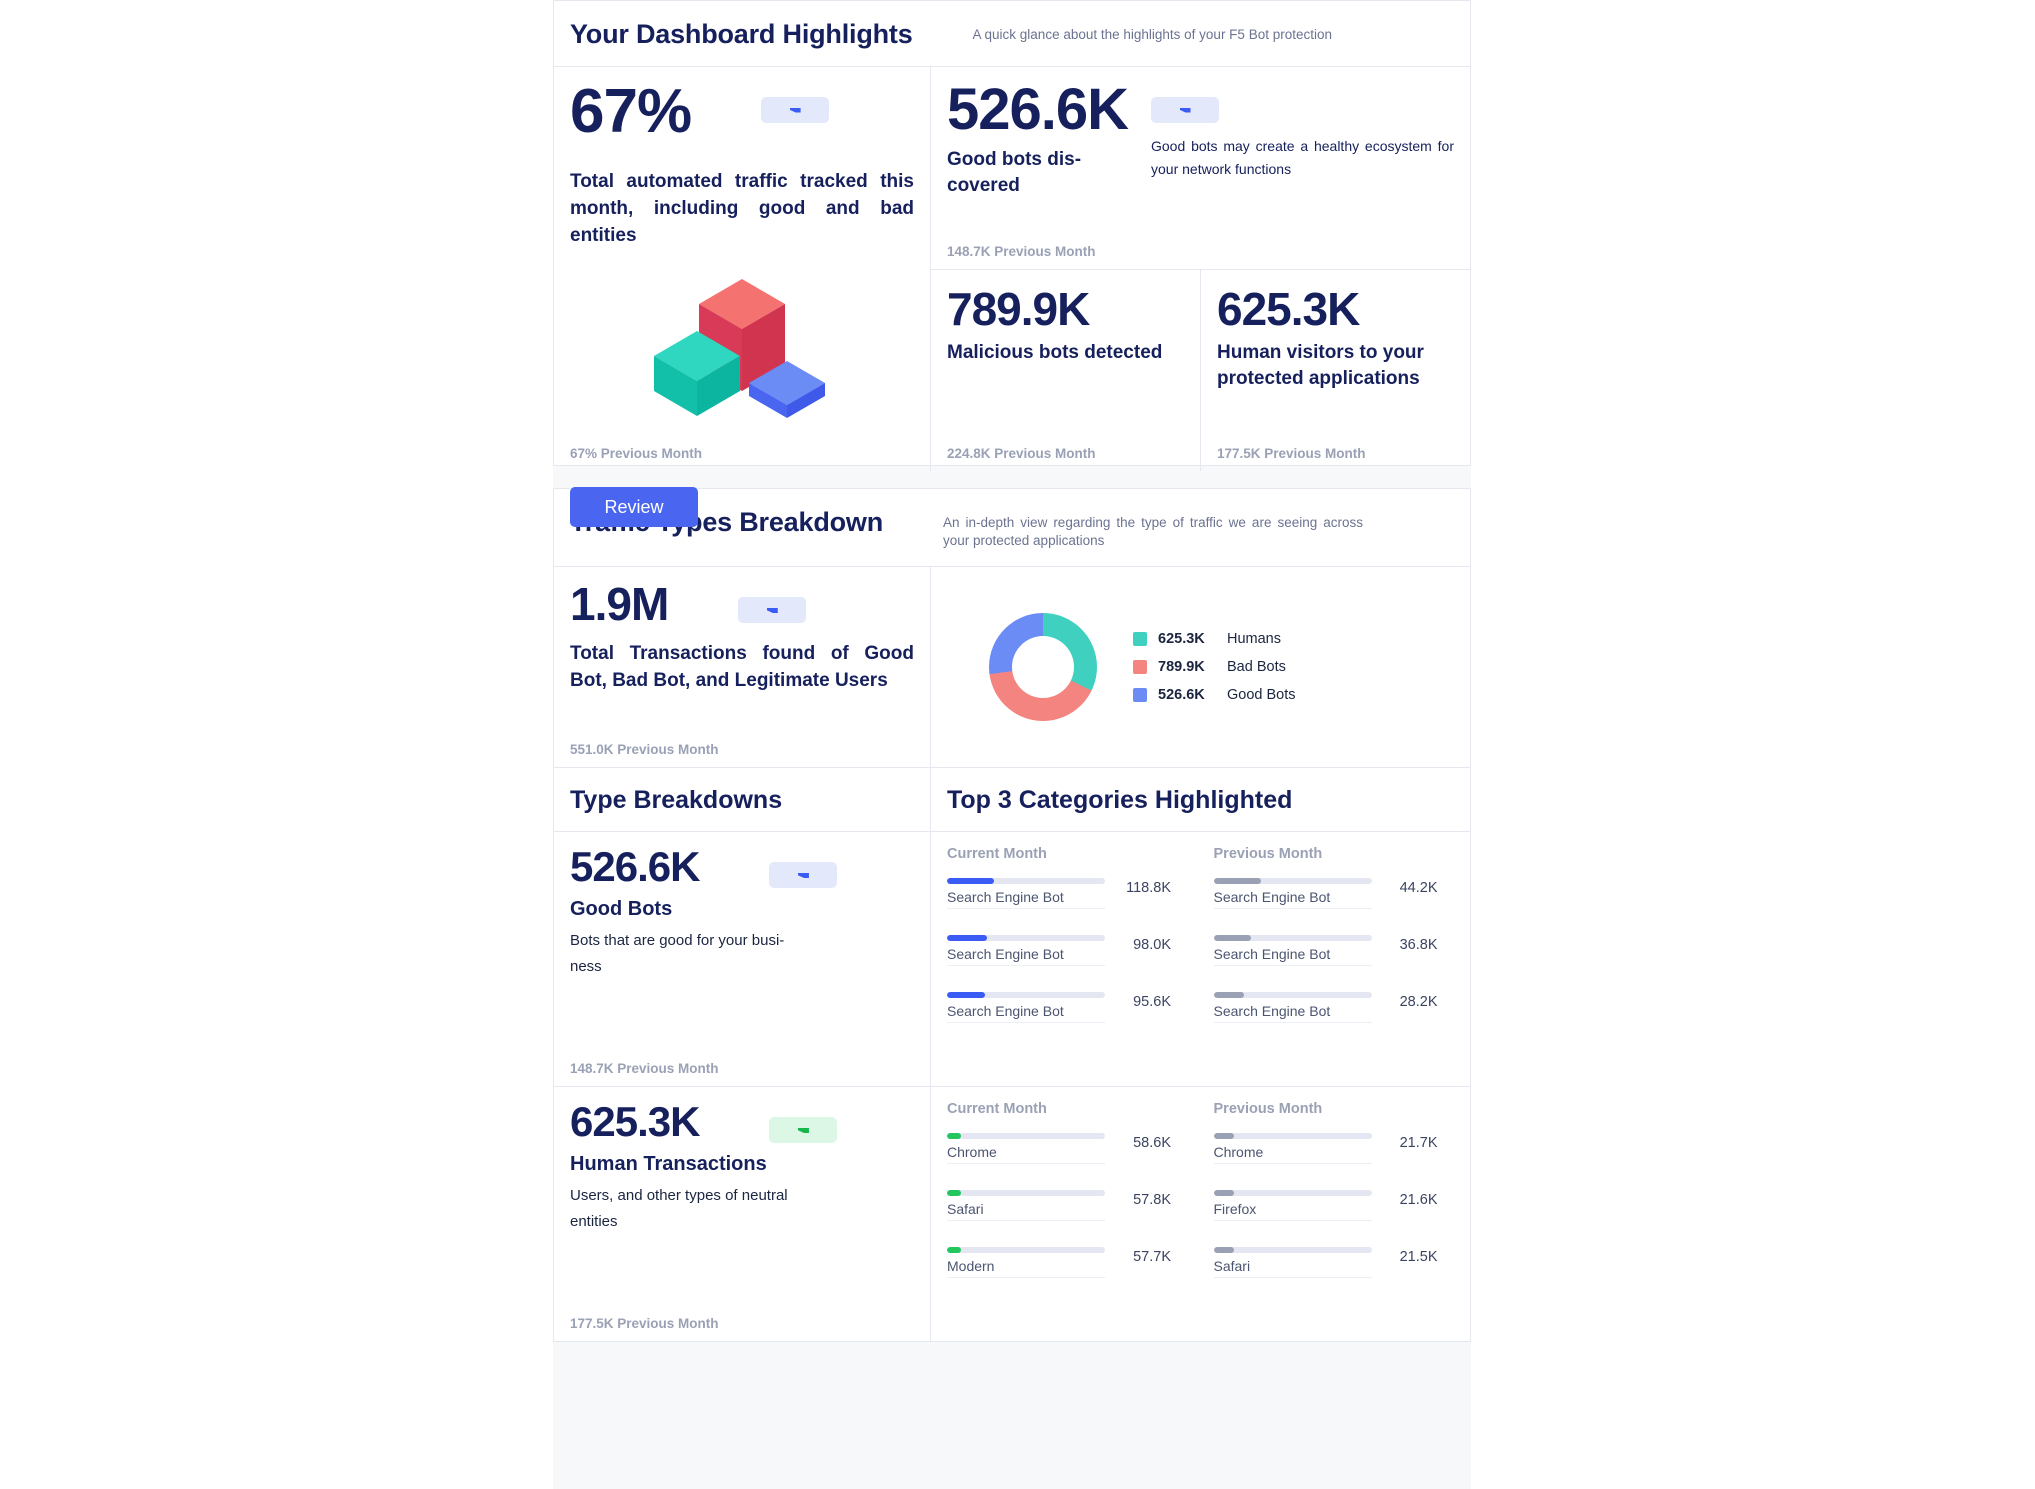 The image size is (2035, 1489). What do you see at coordinates (997, 854) in the screenshot?
I see `bars-column-header: Current Month` at bounding box center [997, 854].